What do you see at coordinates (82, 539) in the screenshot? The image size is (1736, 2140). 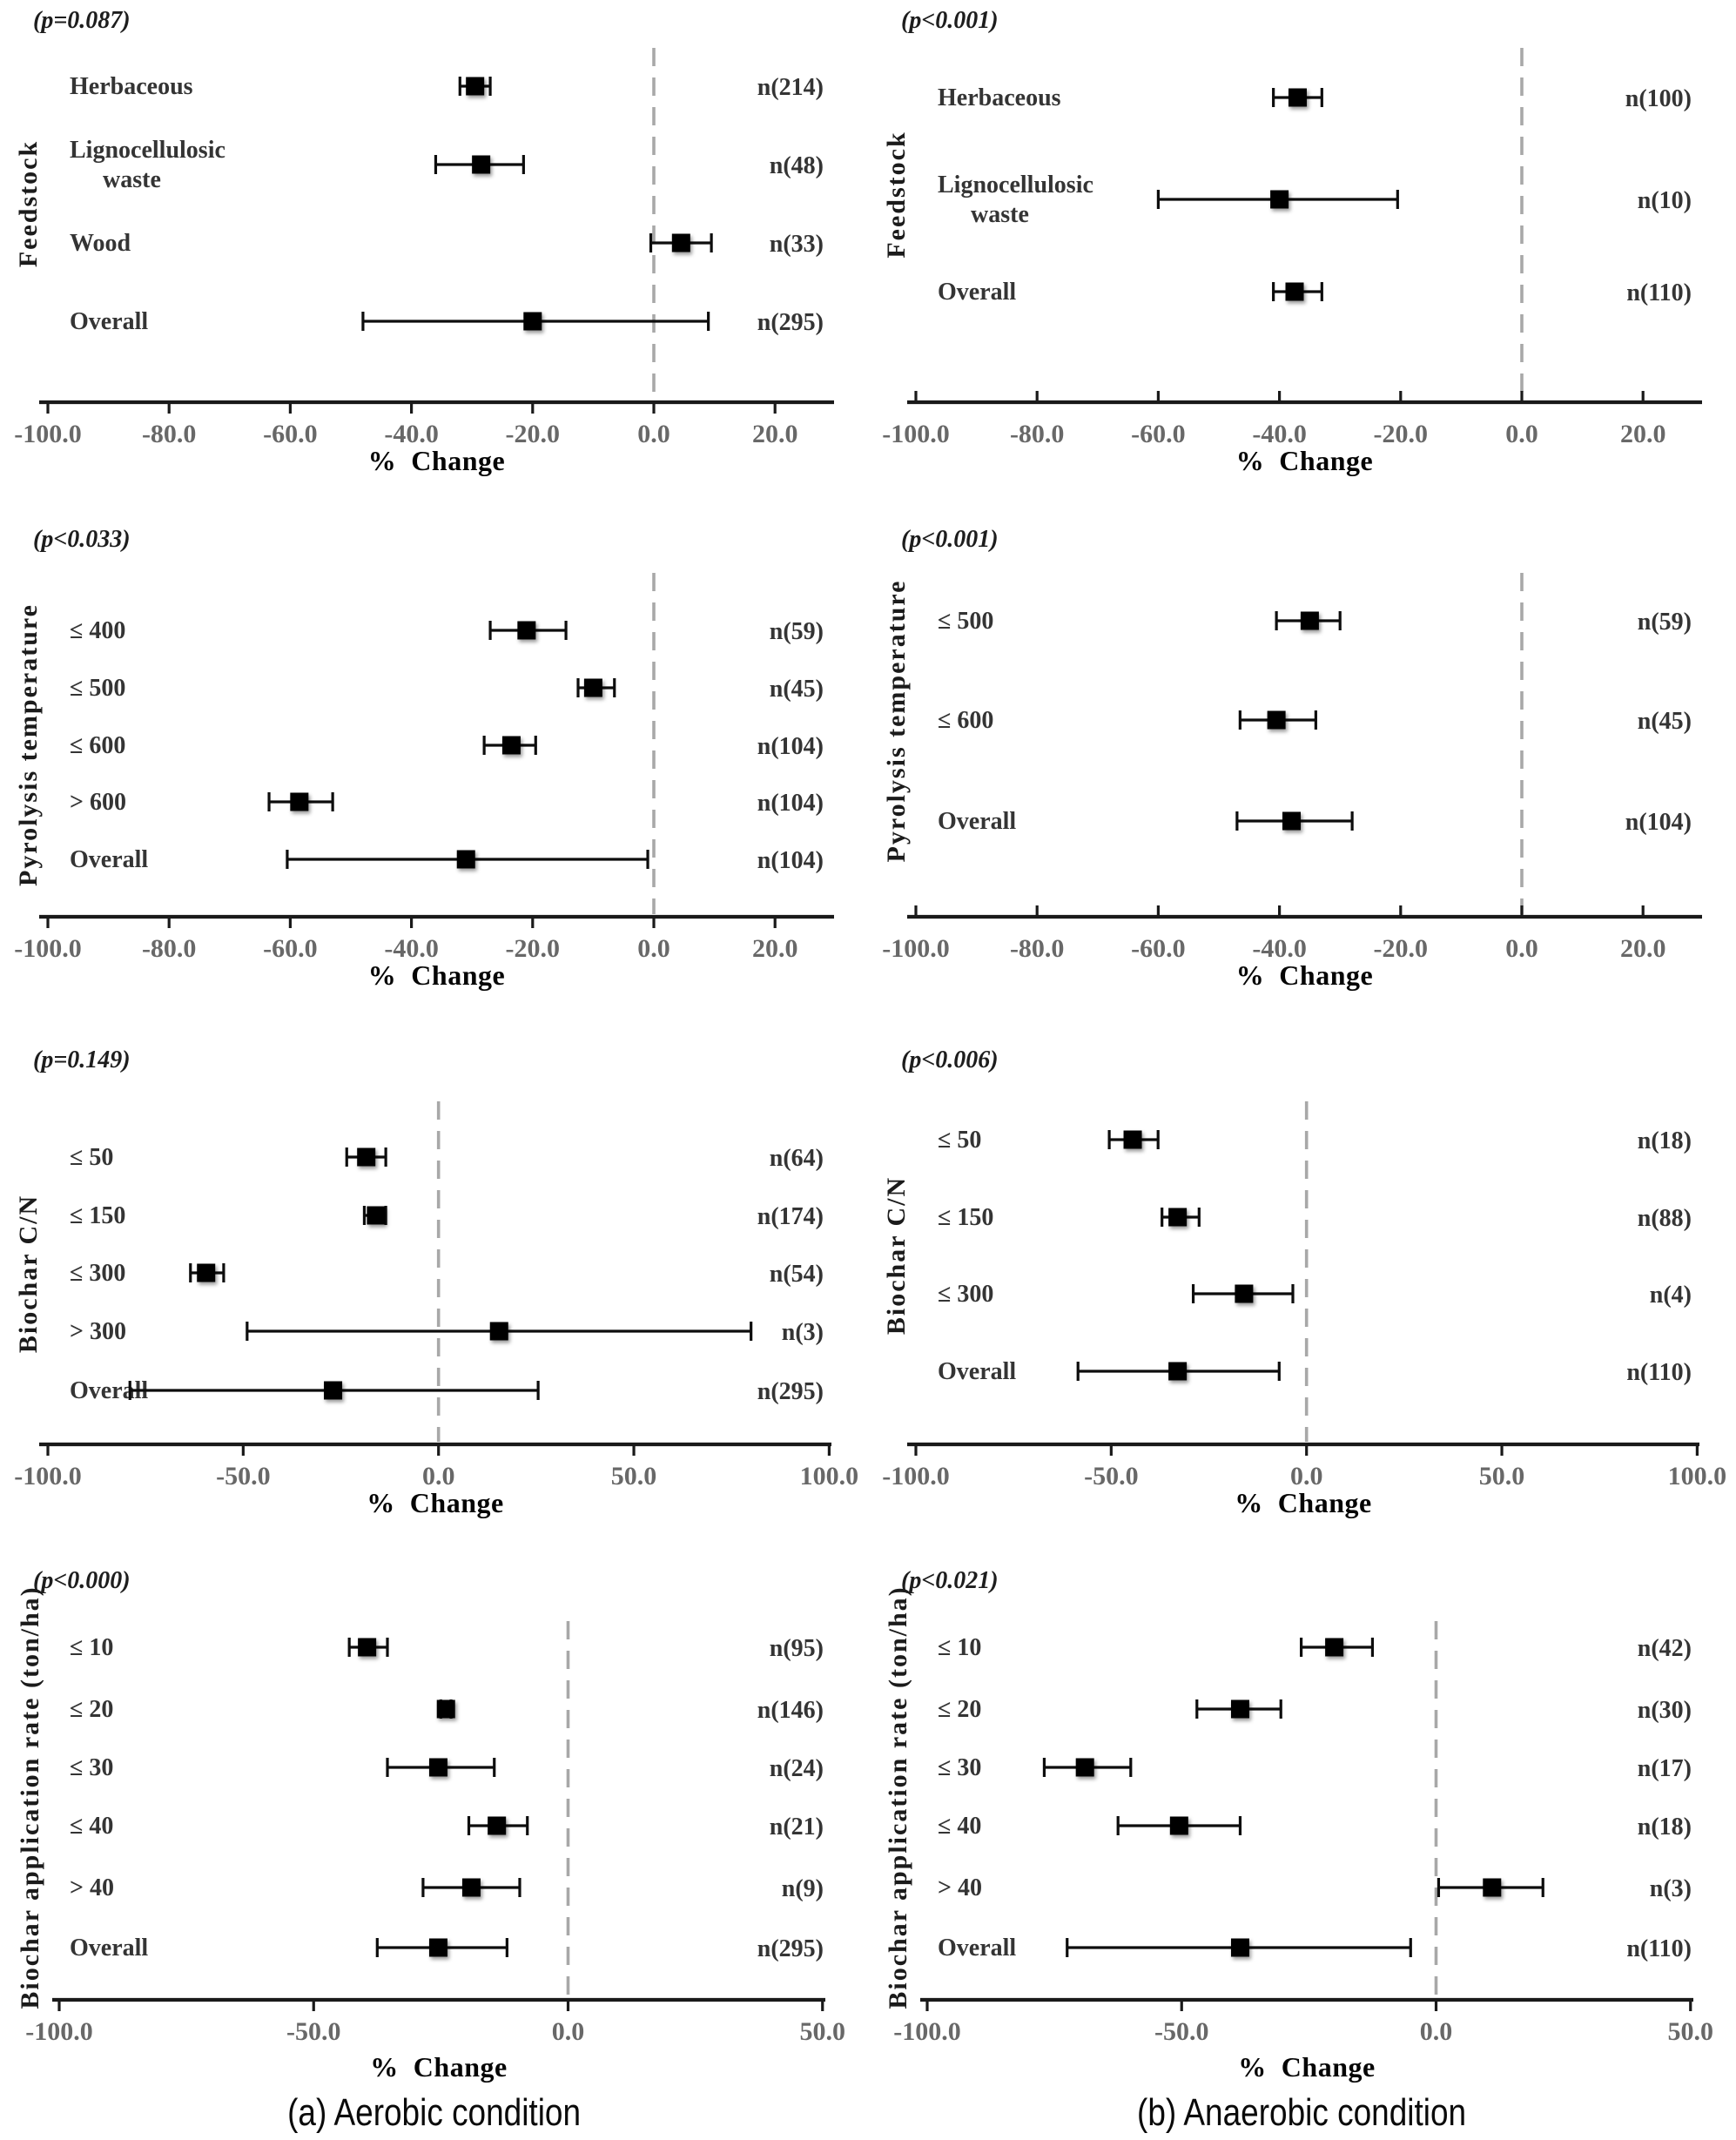 I see `p-value-label: (p<0.033)` at bounding box center [82, 539].